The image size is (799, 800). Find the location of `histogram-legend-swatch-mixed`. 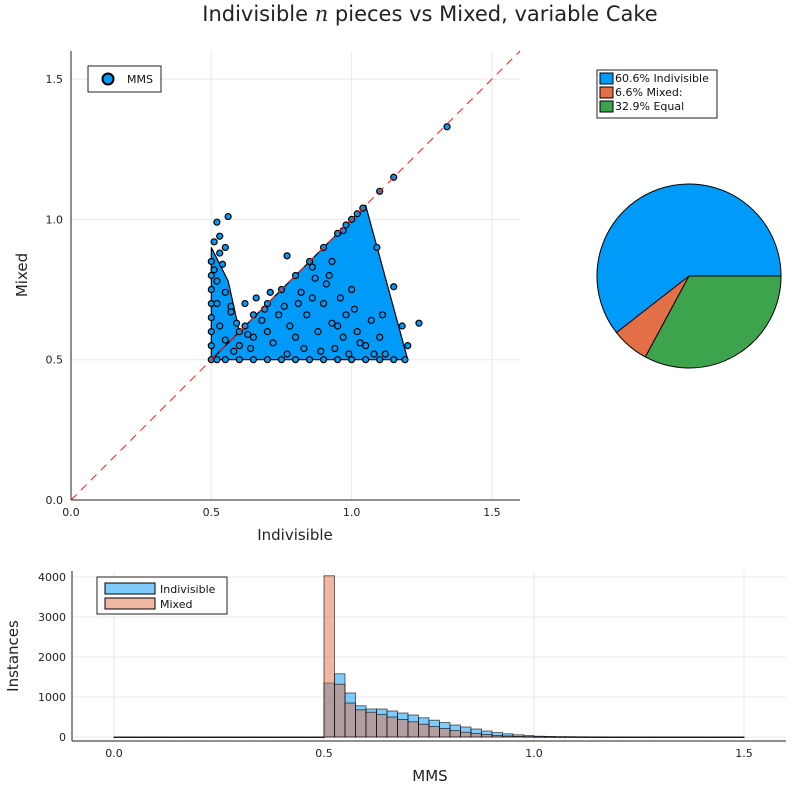

histogram-legend-swatch-mixed is located at coordinates (130, 603).